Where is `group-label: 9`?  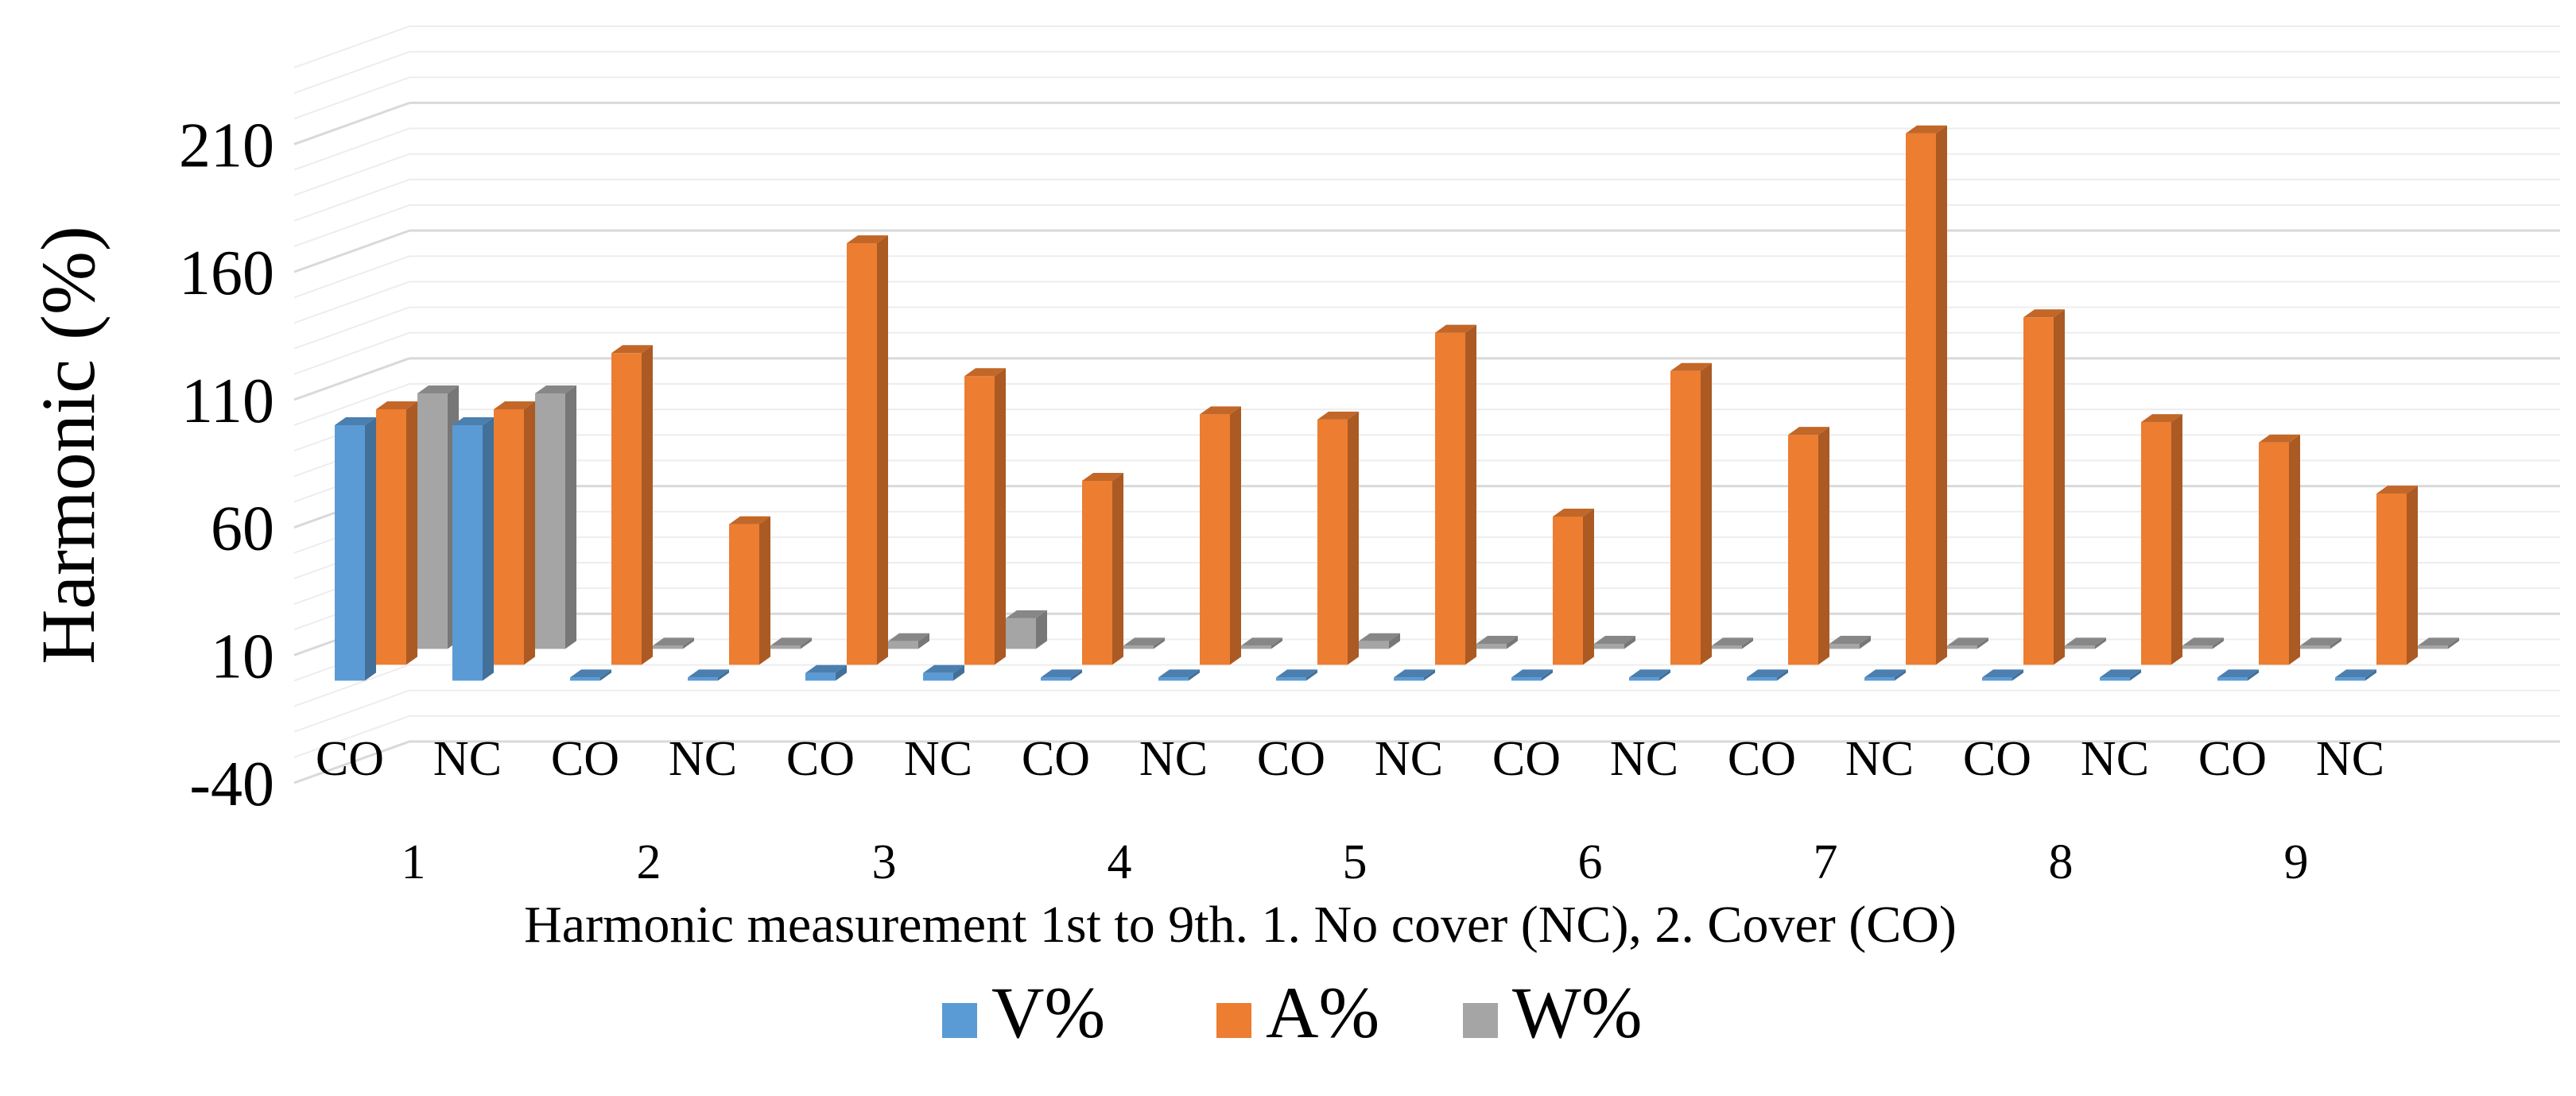 group-label: 9 is located at coordinates (2296, 862).